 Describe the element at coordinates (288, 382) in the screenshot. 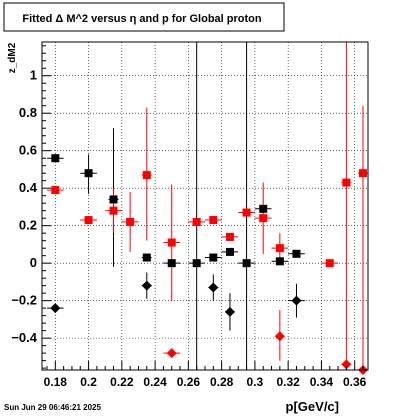

I see `x-tick-label: 0.32` at that location.